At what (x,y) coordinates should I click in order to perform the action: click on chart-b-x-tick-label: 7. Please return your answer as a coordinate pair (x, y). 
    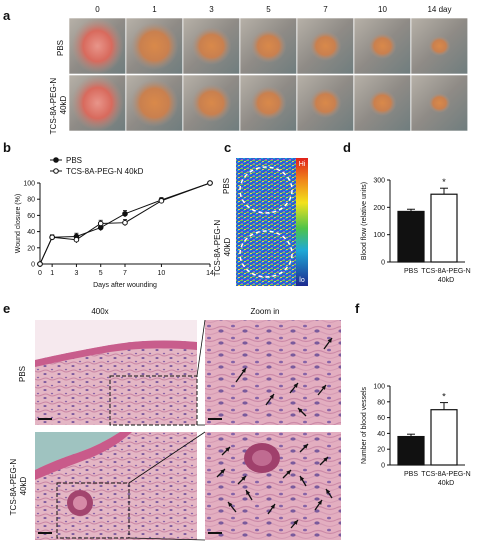
    Looking at the image, I should click on (125, 273).